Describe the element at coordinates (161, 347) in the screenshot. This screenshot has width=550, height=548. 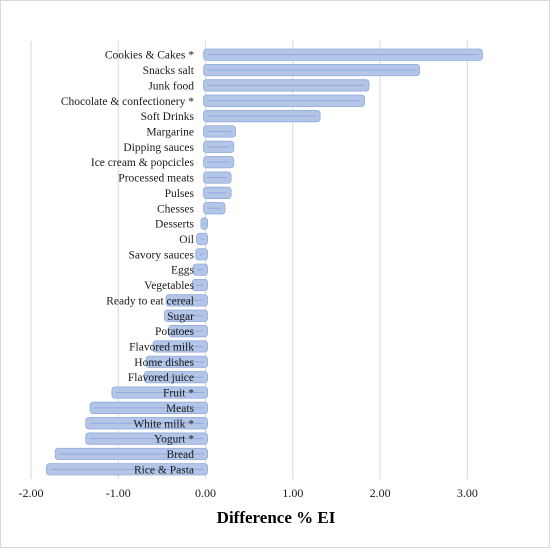
I see `category-label: Flavored milk` at that location.